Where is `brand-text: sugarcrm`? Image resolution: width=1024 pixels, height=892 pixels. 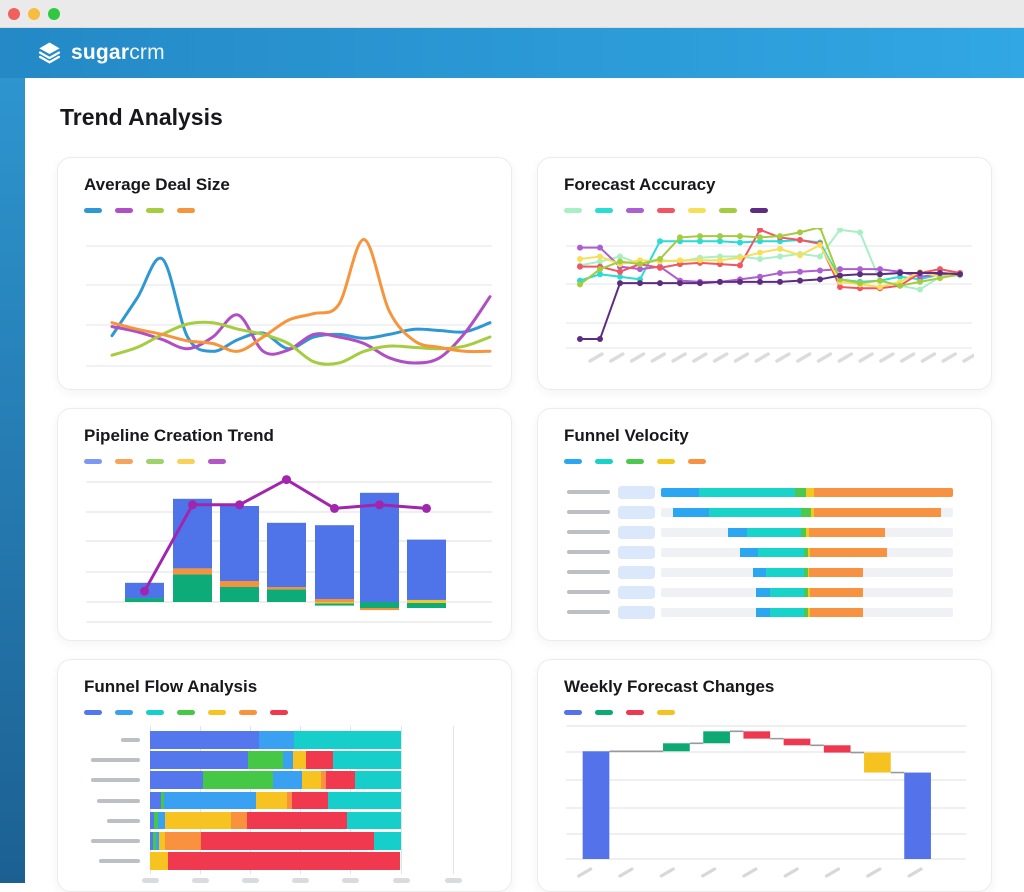 brand-text: sugarcrm is located at coordinates (118, 53).